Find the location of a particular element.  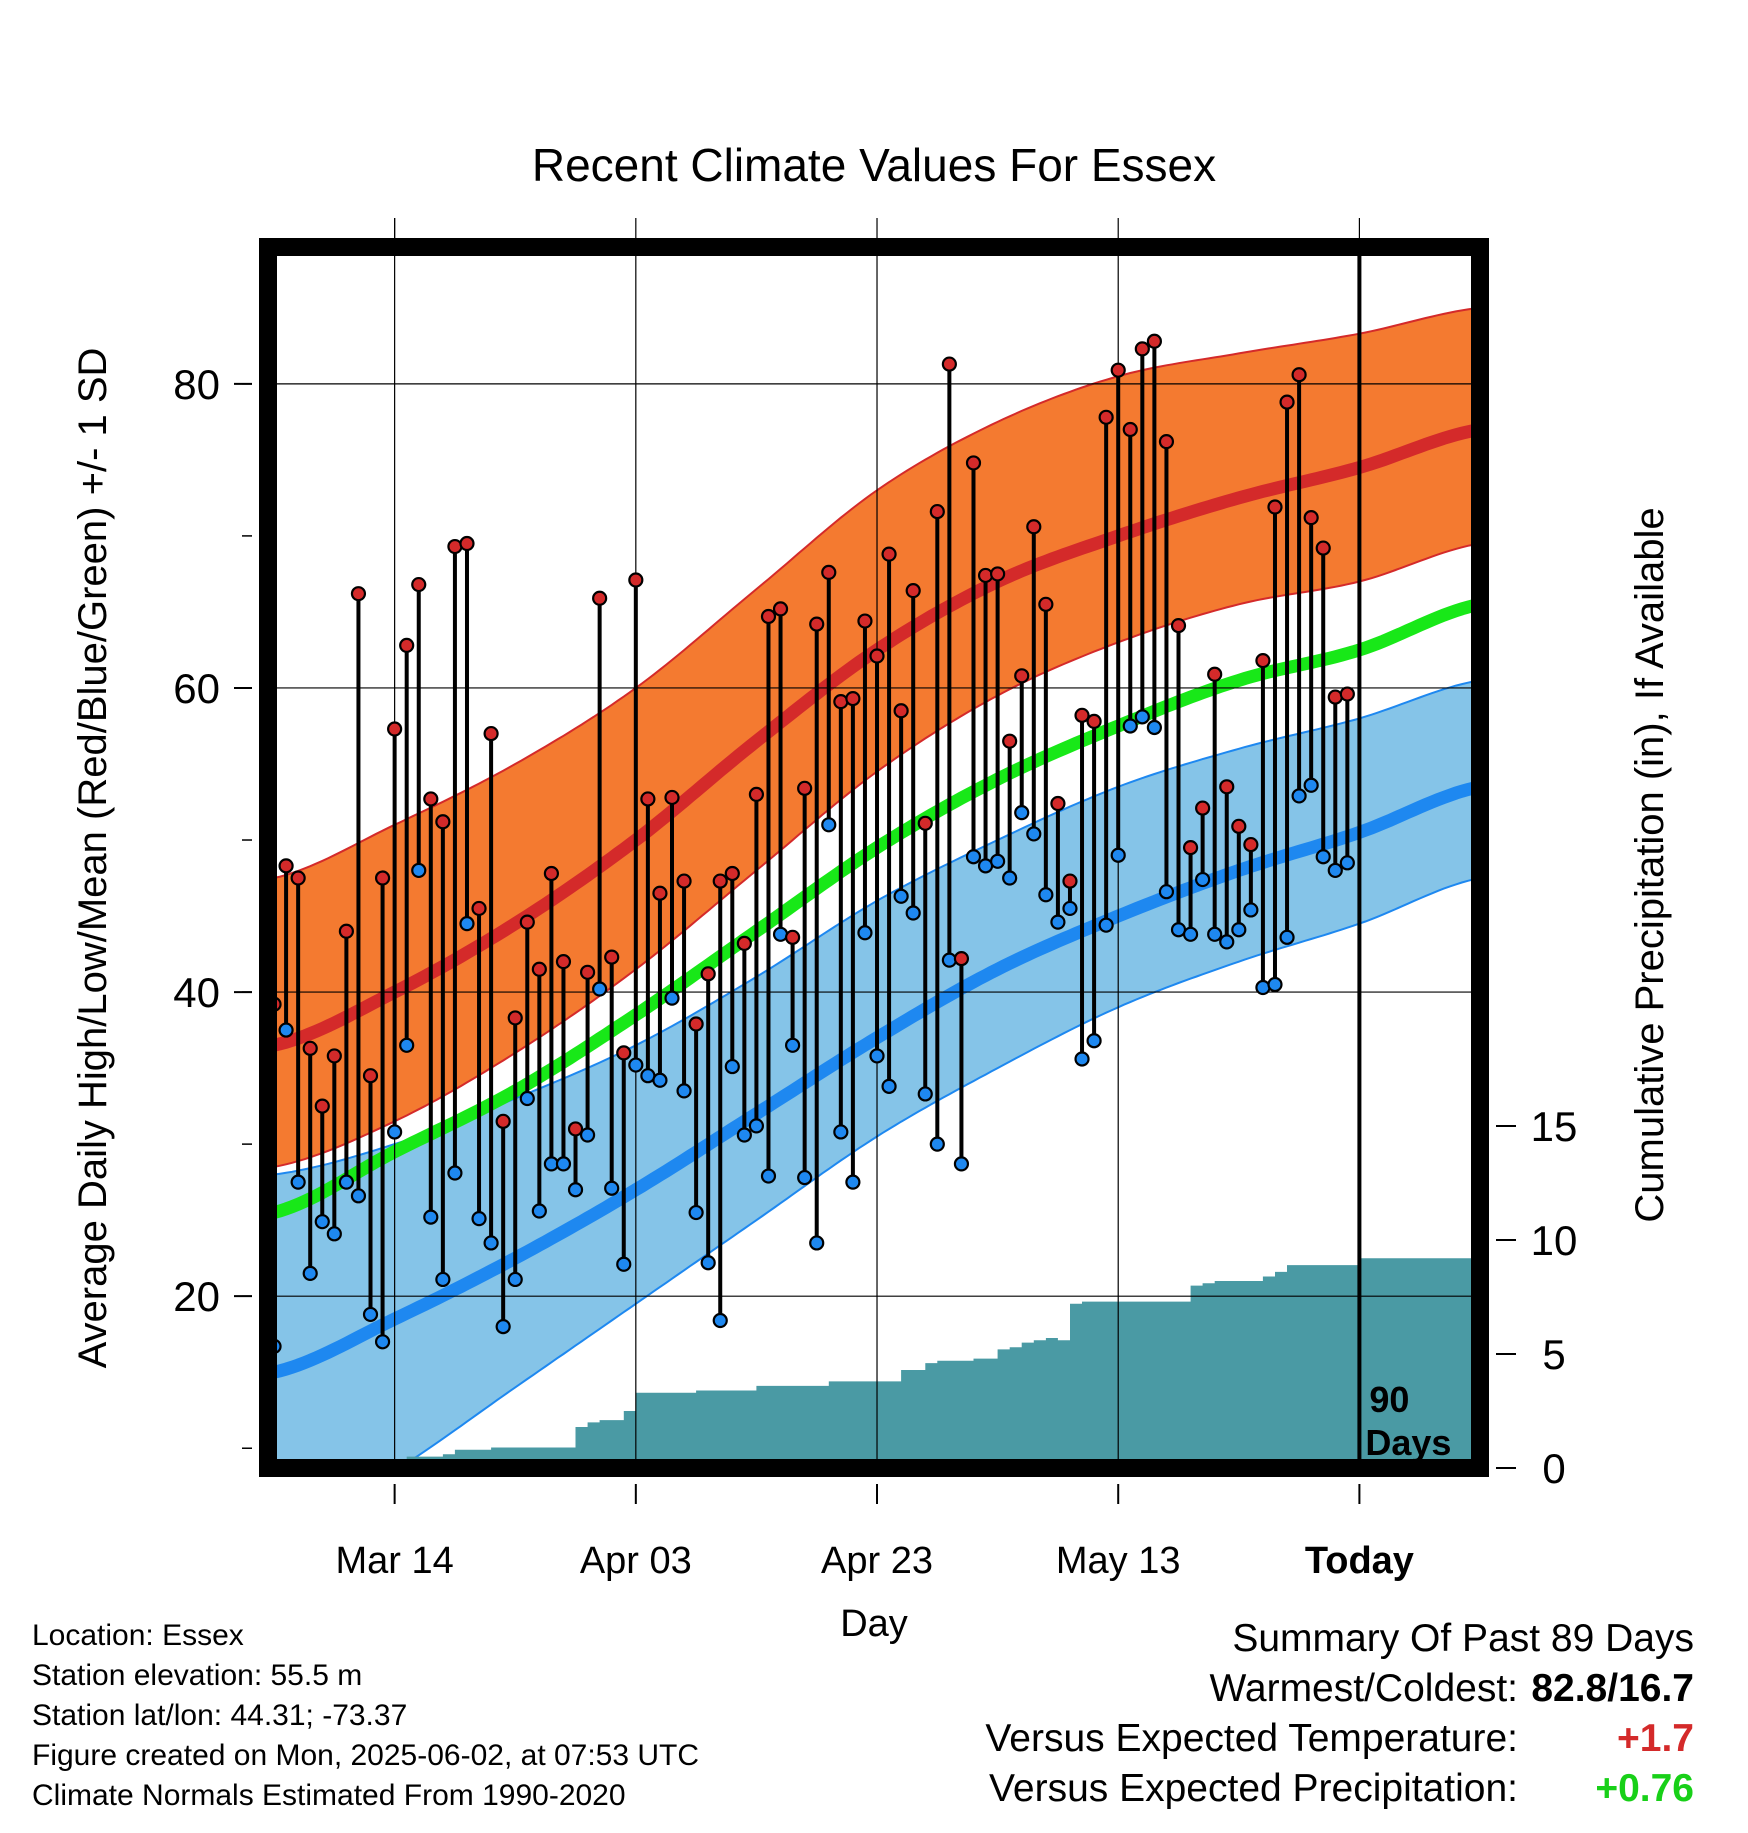

elevation-text: Station elevation: 55.5 m is located at coordinates (197, 1675).